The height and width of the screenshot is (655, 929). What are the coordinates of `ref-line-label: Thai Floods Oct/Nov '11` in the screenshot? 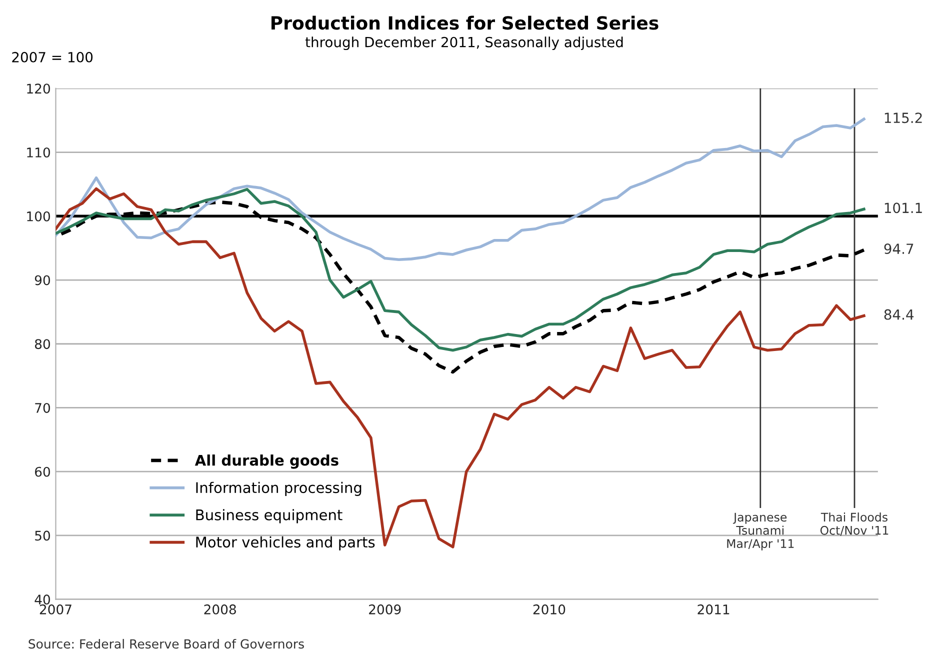 It's located at (854, 524).